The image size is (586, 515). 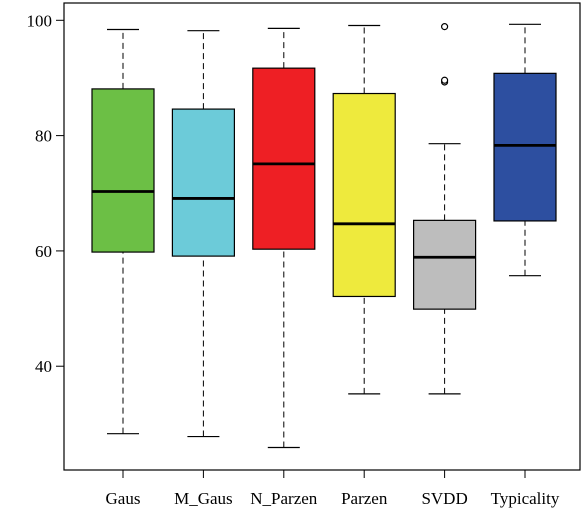 I want to click on iqr-box-m-gaus, so click(x=203, y=182).